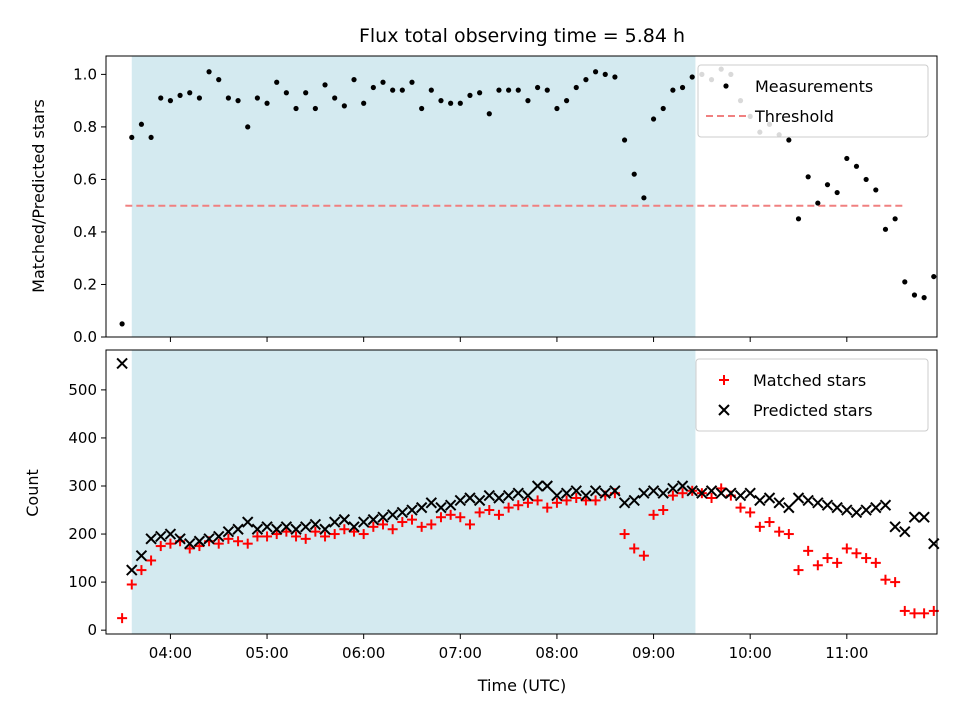 The width and height of the screenshot is (960, 720). Describe the element at coordinates (38, 196) in the screenshot. I see `top-y-axis-label: Matched/Predicted stars` at that location.